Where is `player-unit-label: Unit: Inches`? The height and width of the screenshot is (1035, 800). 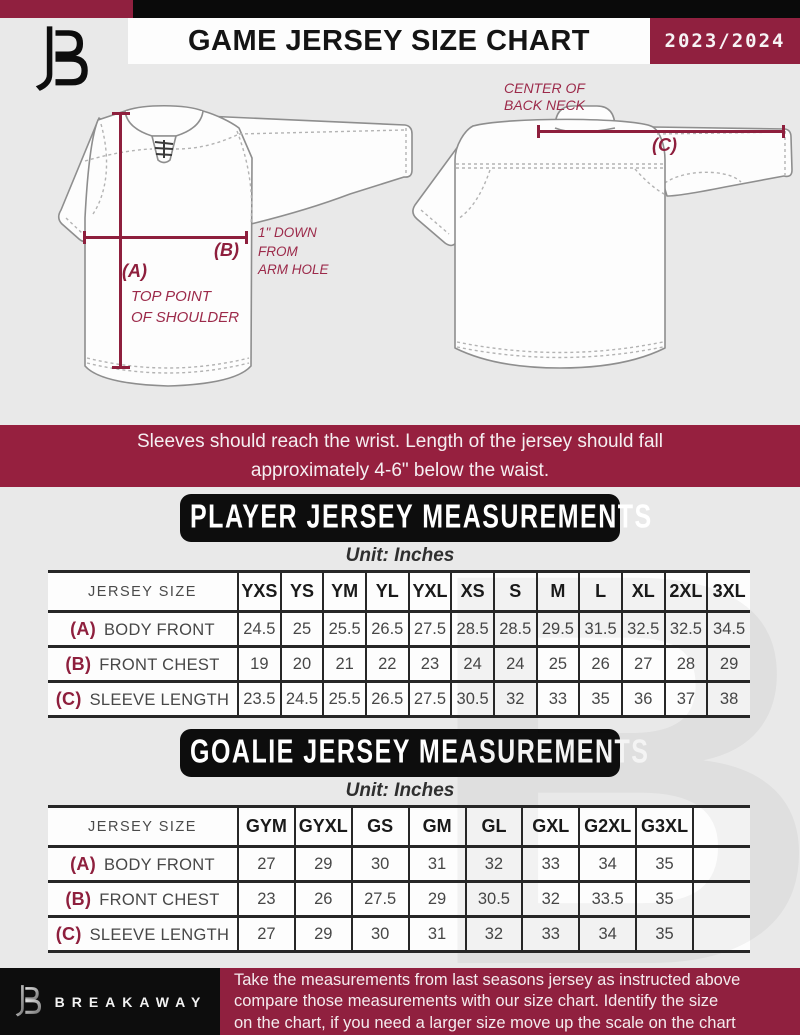
player-unit-label: Unit: Inches is located at coordinates (400, 555).